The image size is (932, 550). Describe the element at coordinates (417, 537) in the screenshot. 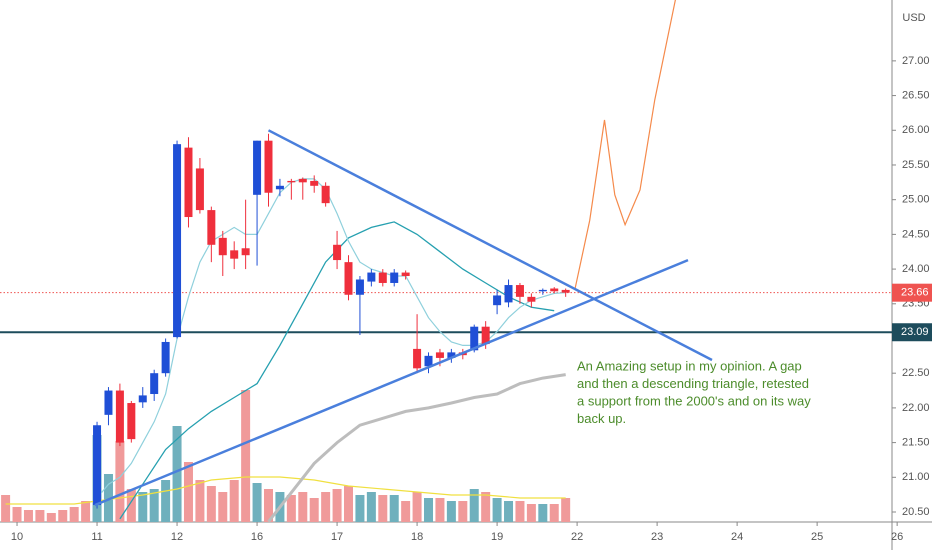

I see `x-tick-label: 18` at that location.